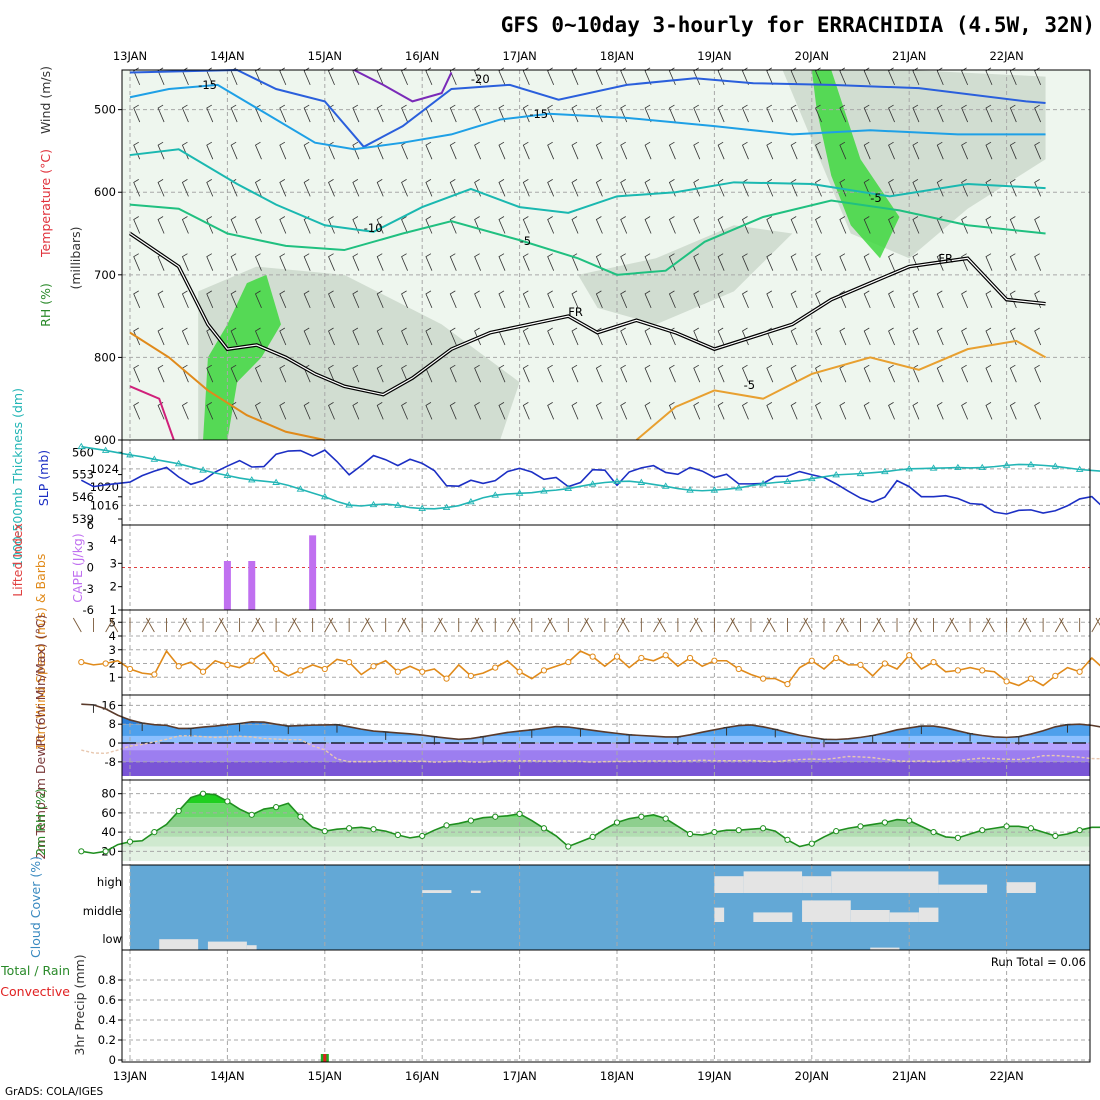  I want to click on cape-bar, so click(313, 572).